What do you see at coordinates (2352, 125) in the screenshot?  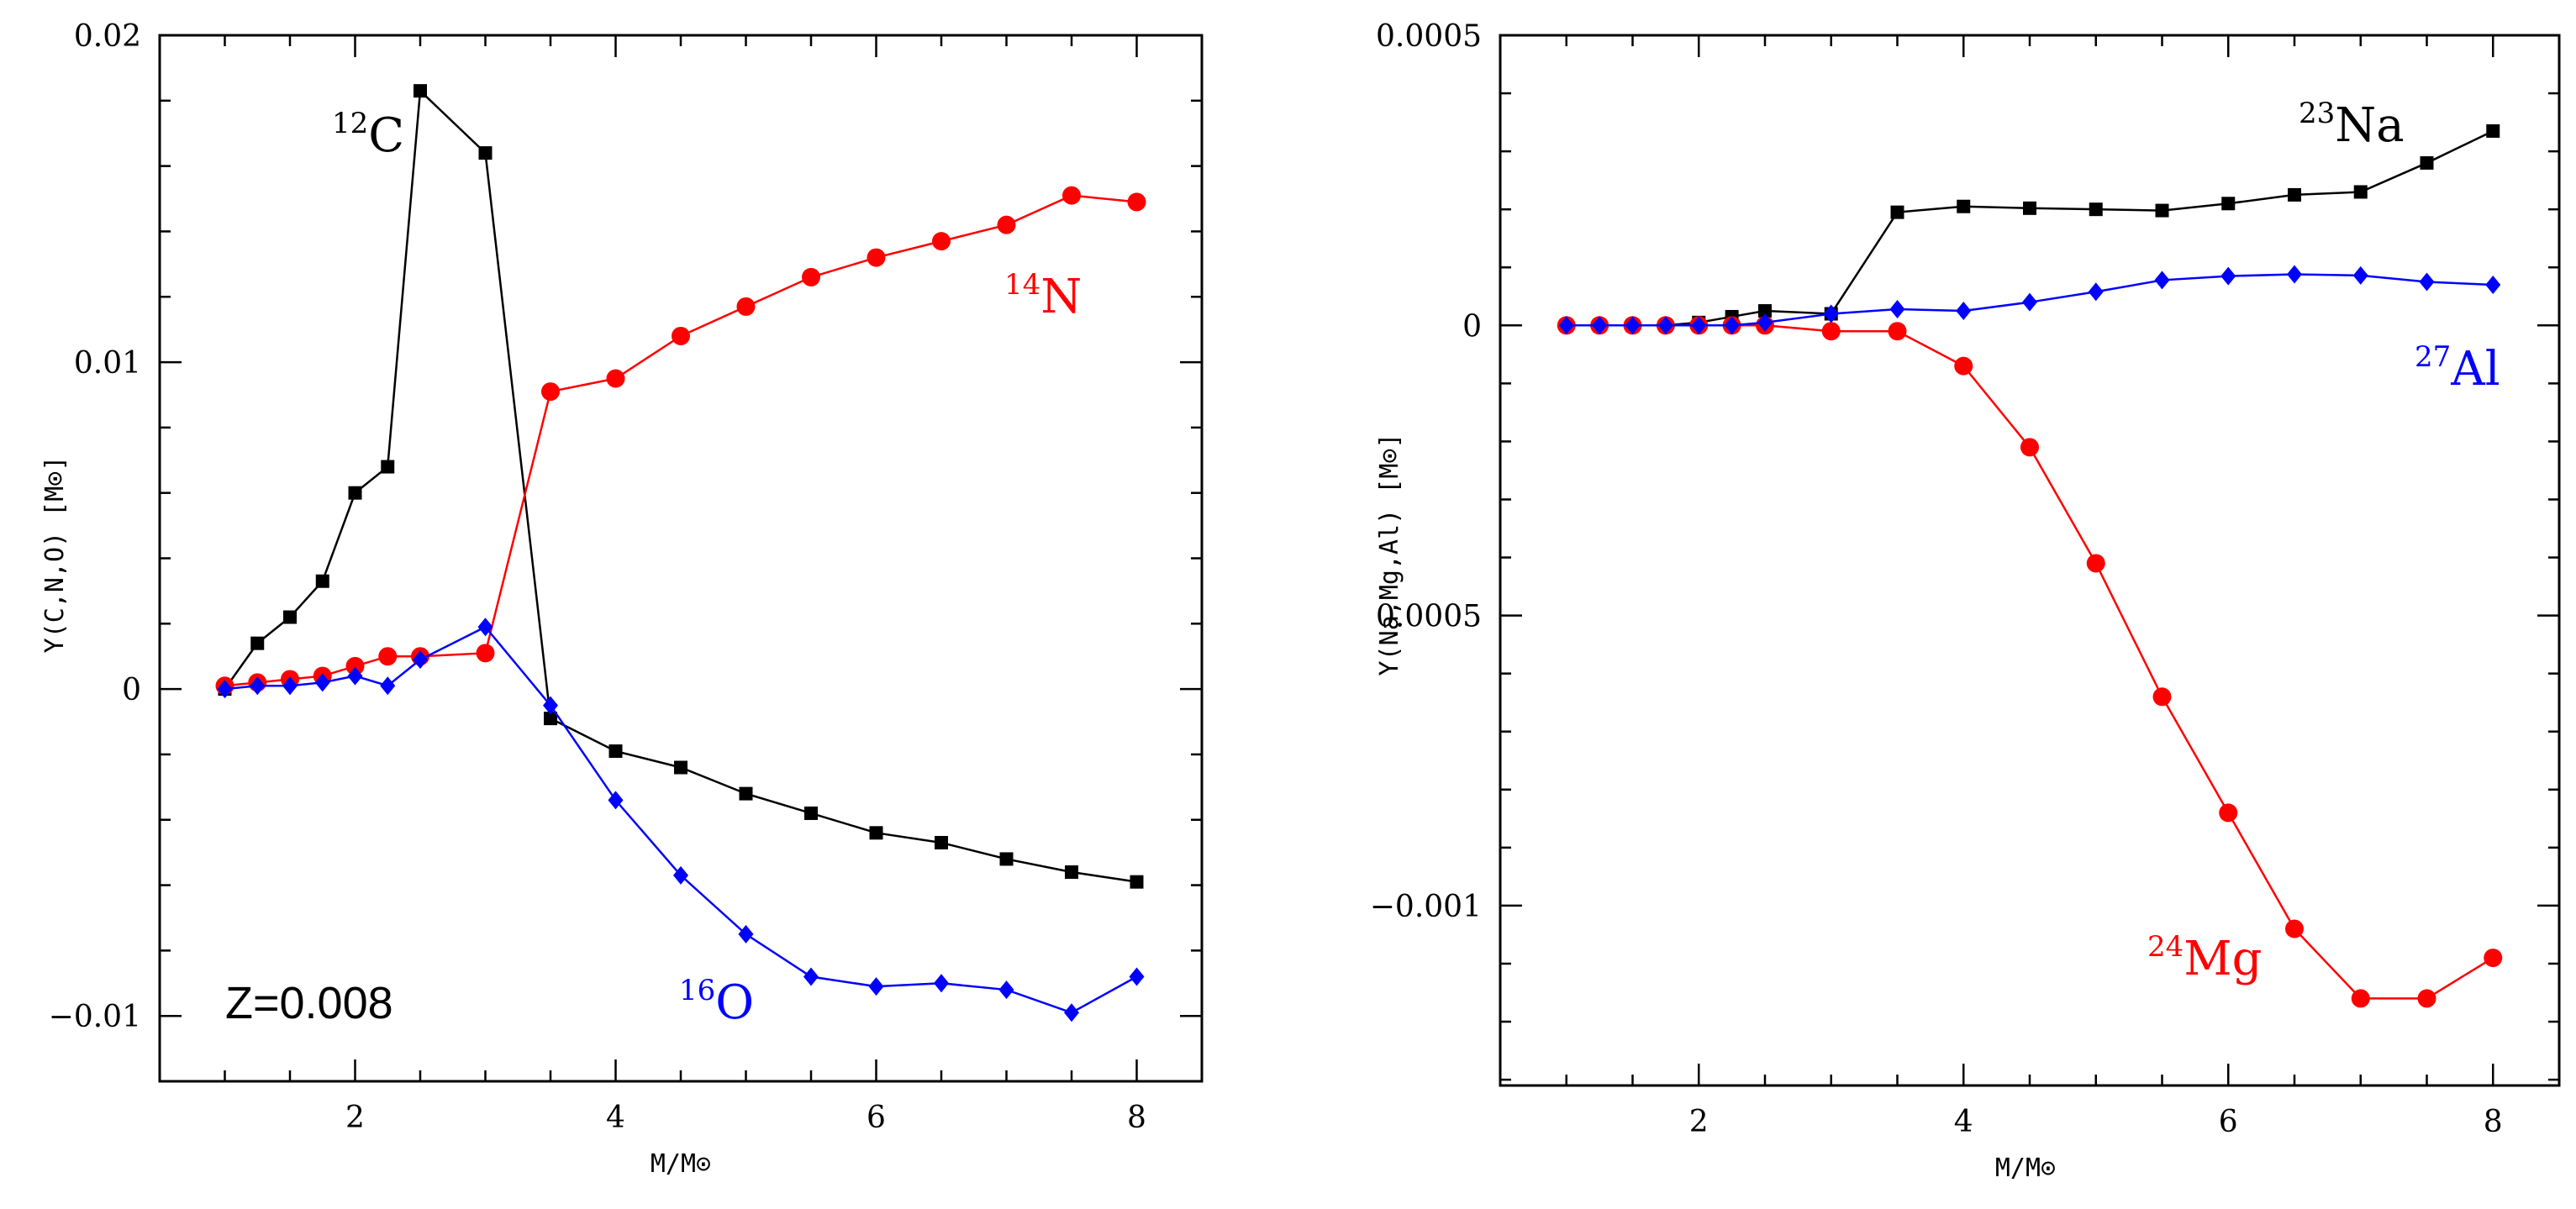 I see `series-label-23Na: 23Na` at bounding box center [2352, 125].